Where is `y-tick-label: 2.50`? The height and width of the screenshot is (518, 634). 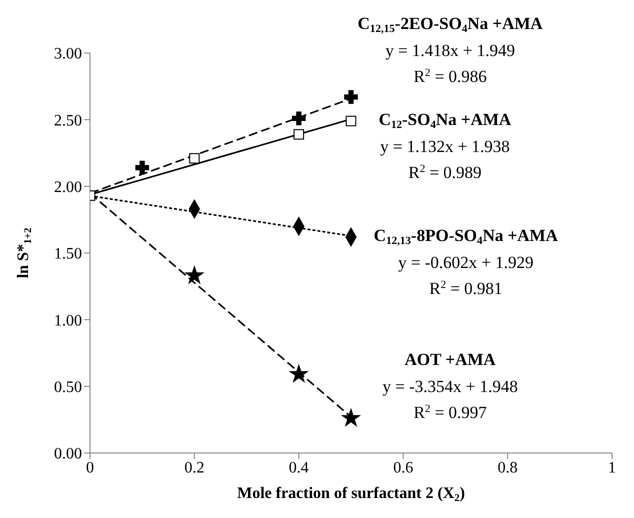 y-tick-label: 2.50 is located at coordinates (68, 121).